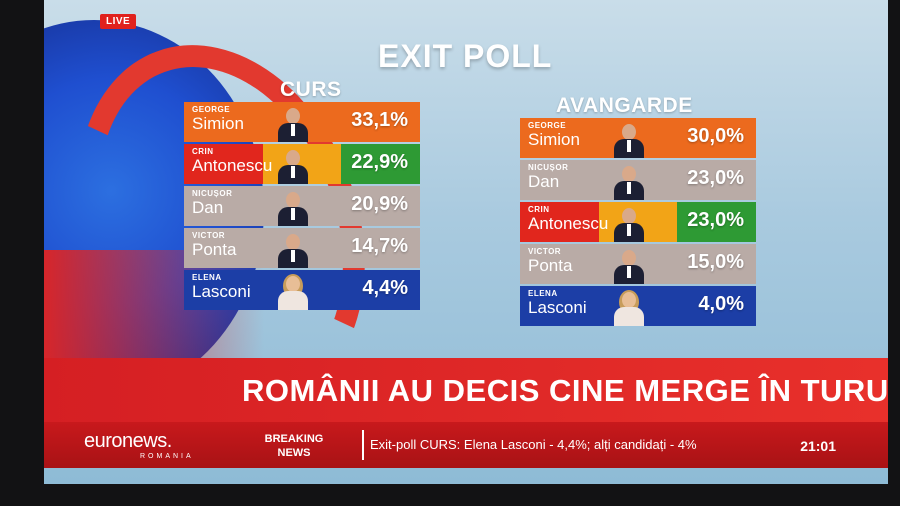 The width and height of the screenshot is (900, 506). What do you see at coordinates (379, 204) in the screenshot?
I see `candidate-percentage: 20,9%` at bounding box center [379, 204].